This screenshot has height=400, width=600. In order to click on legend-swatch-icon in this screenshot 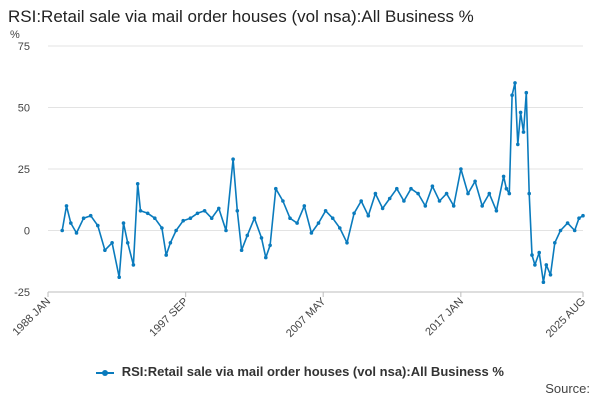, I will do `click(105, 373)`.